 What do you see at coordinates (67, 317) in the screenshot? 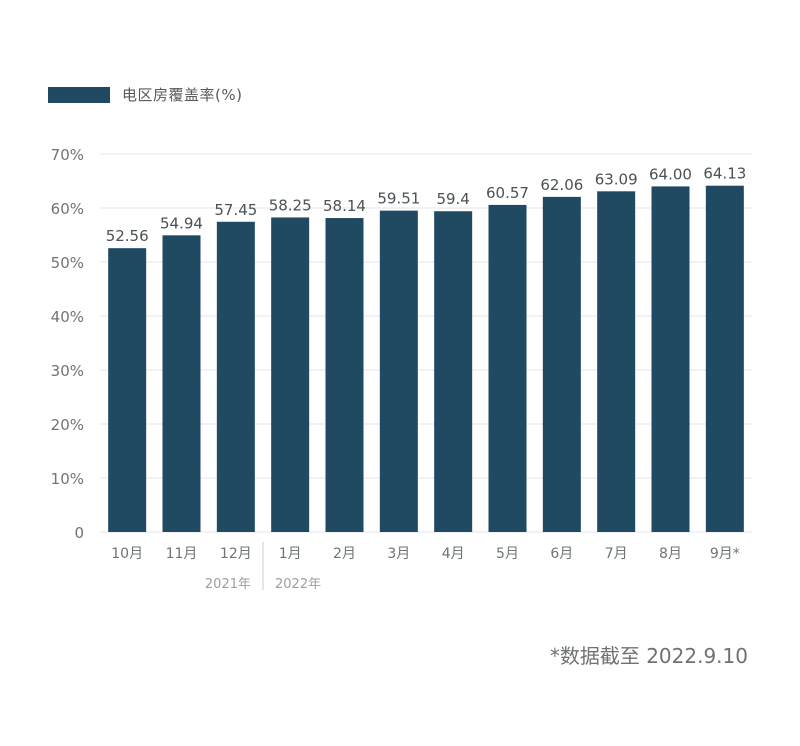
I see `y-tick-label: 40%` at bounding box center [67, 317].